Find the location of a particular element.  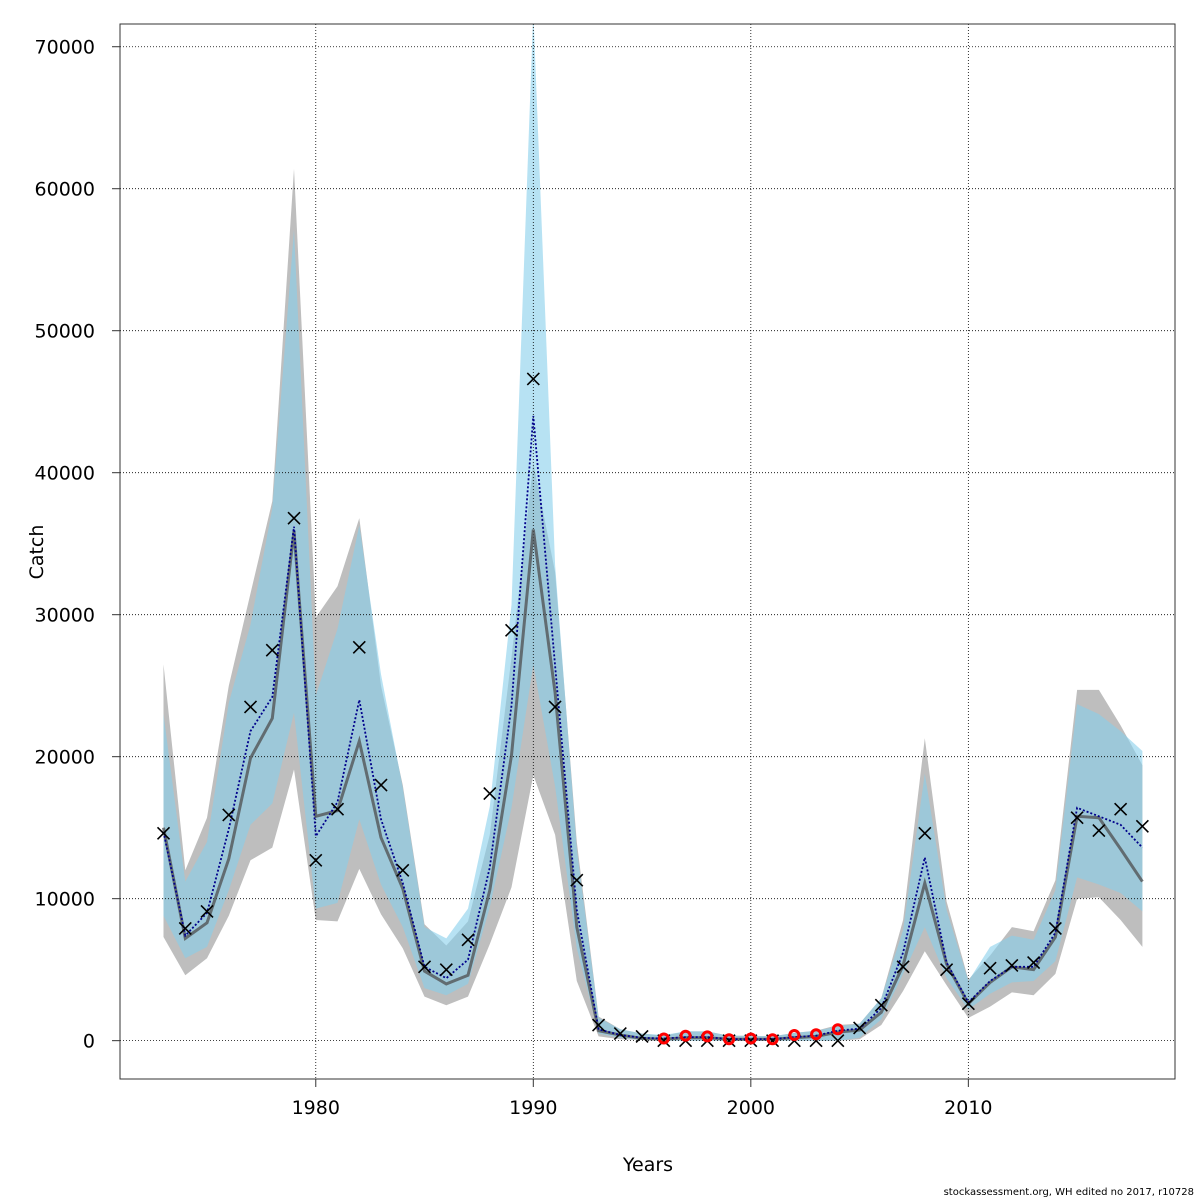

x-tick-label: 2010 is located at coordinates (968, 1108).